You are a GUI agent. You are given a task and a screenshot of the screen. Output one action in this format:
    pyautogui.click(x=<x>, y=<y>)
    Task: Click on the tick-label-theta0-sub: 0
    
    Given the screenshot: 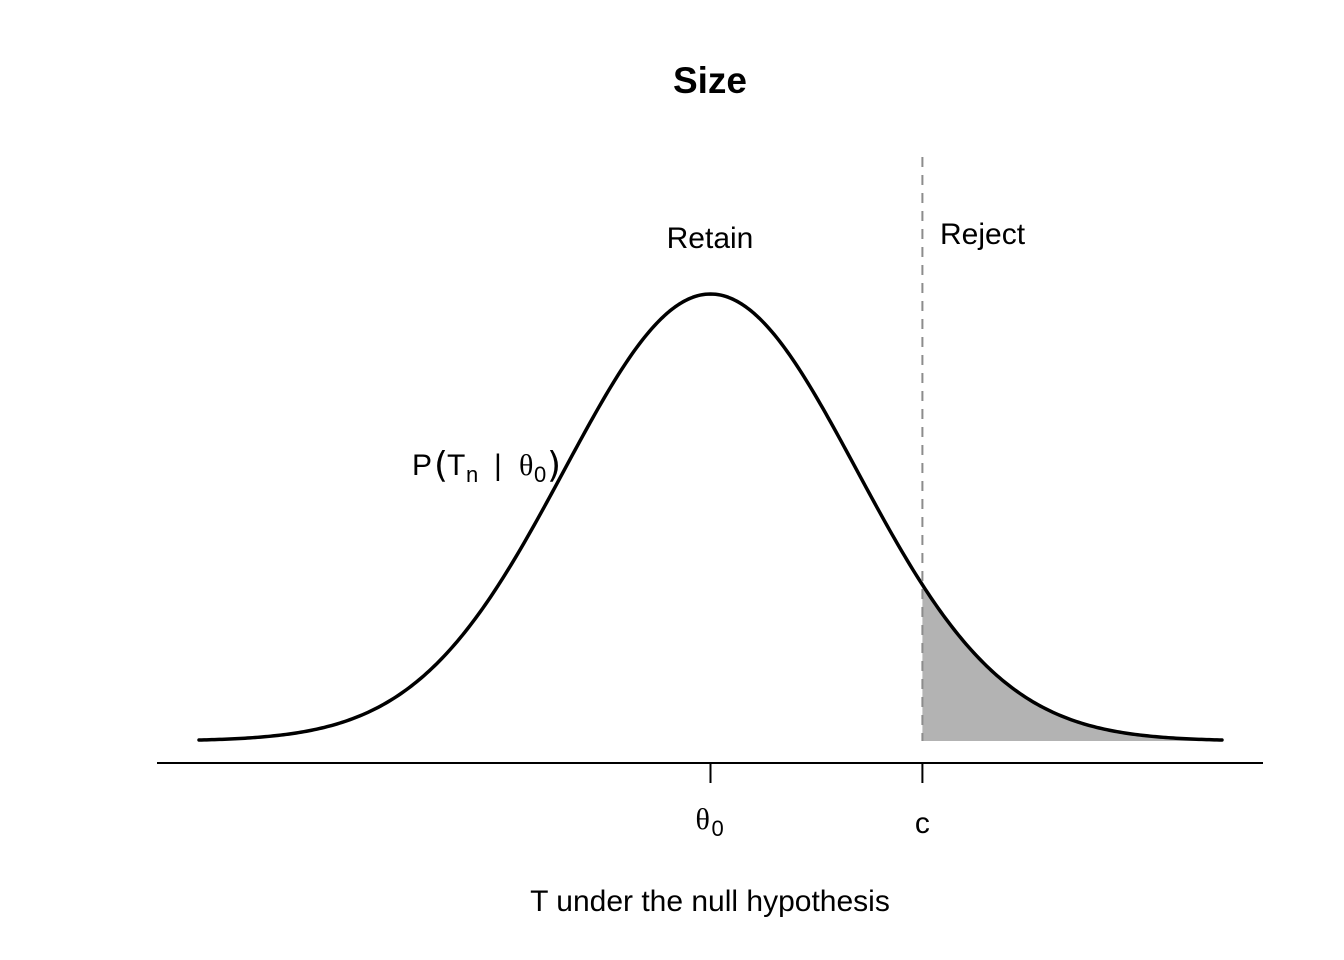 What is the action you would take?
    pyautogui.click(x=718, y=828)
    